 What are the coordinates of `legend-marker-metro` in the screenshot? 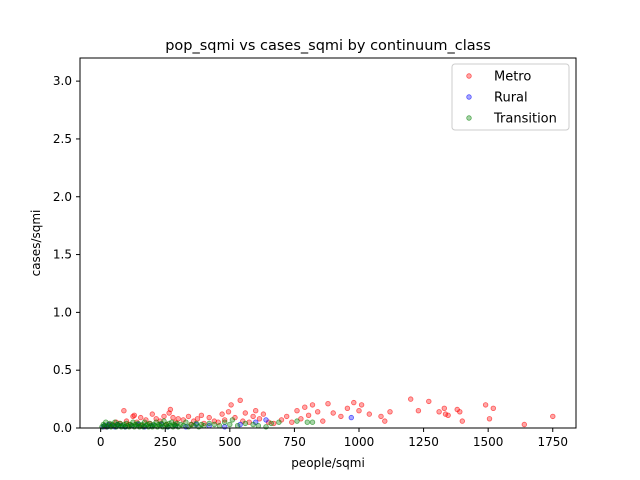 It's located at (469, 76).